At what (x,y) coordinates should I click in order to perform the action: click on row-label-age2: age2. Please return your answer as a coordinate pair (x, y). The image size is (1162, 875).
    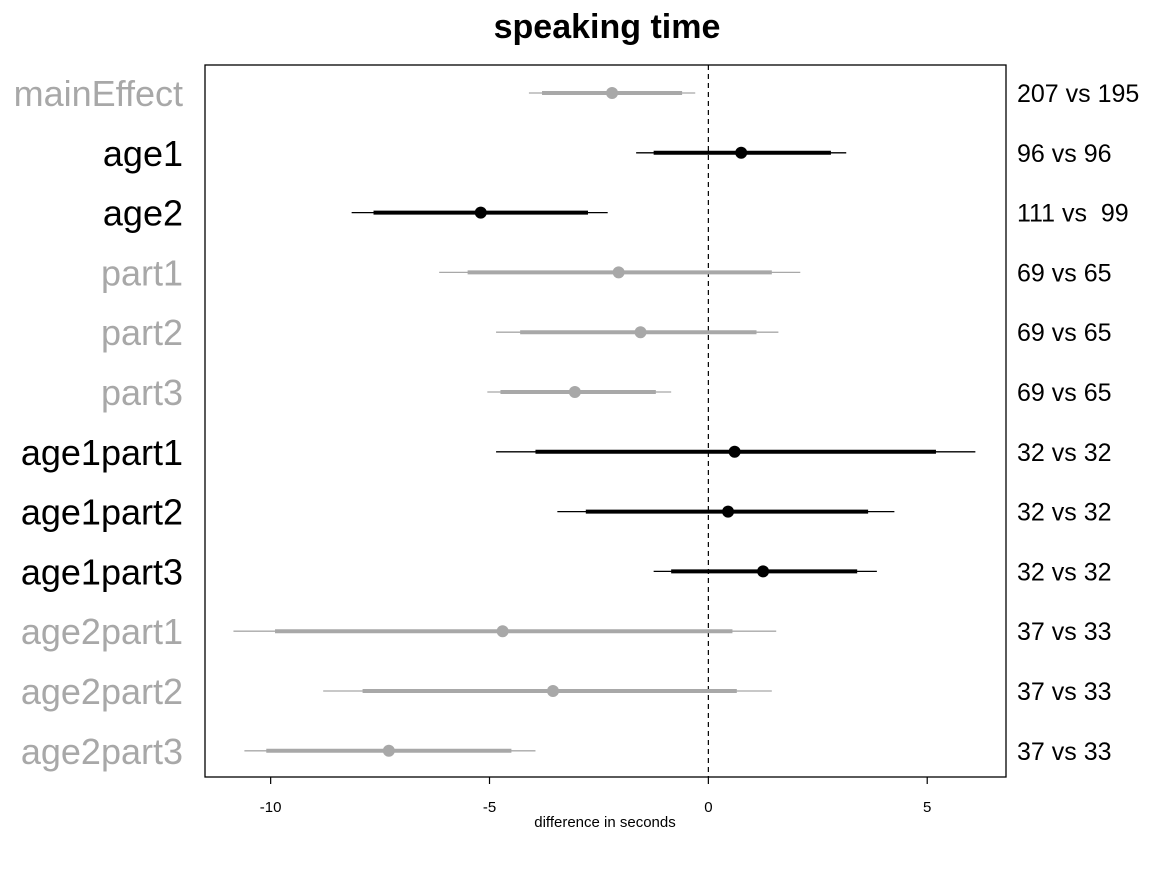
    Looking at the image, I should click on (143, 213).